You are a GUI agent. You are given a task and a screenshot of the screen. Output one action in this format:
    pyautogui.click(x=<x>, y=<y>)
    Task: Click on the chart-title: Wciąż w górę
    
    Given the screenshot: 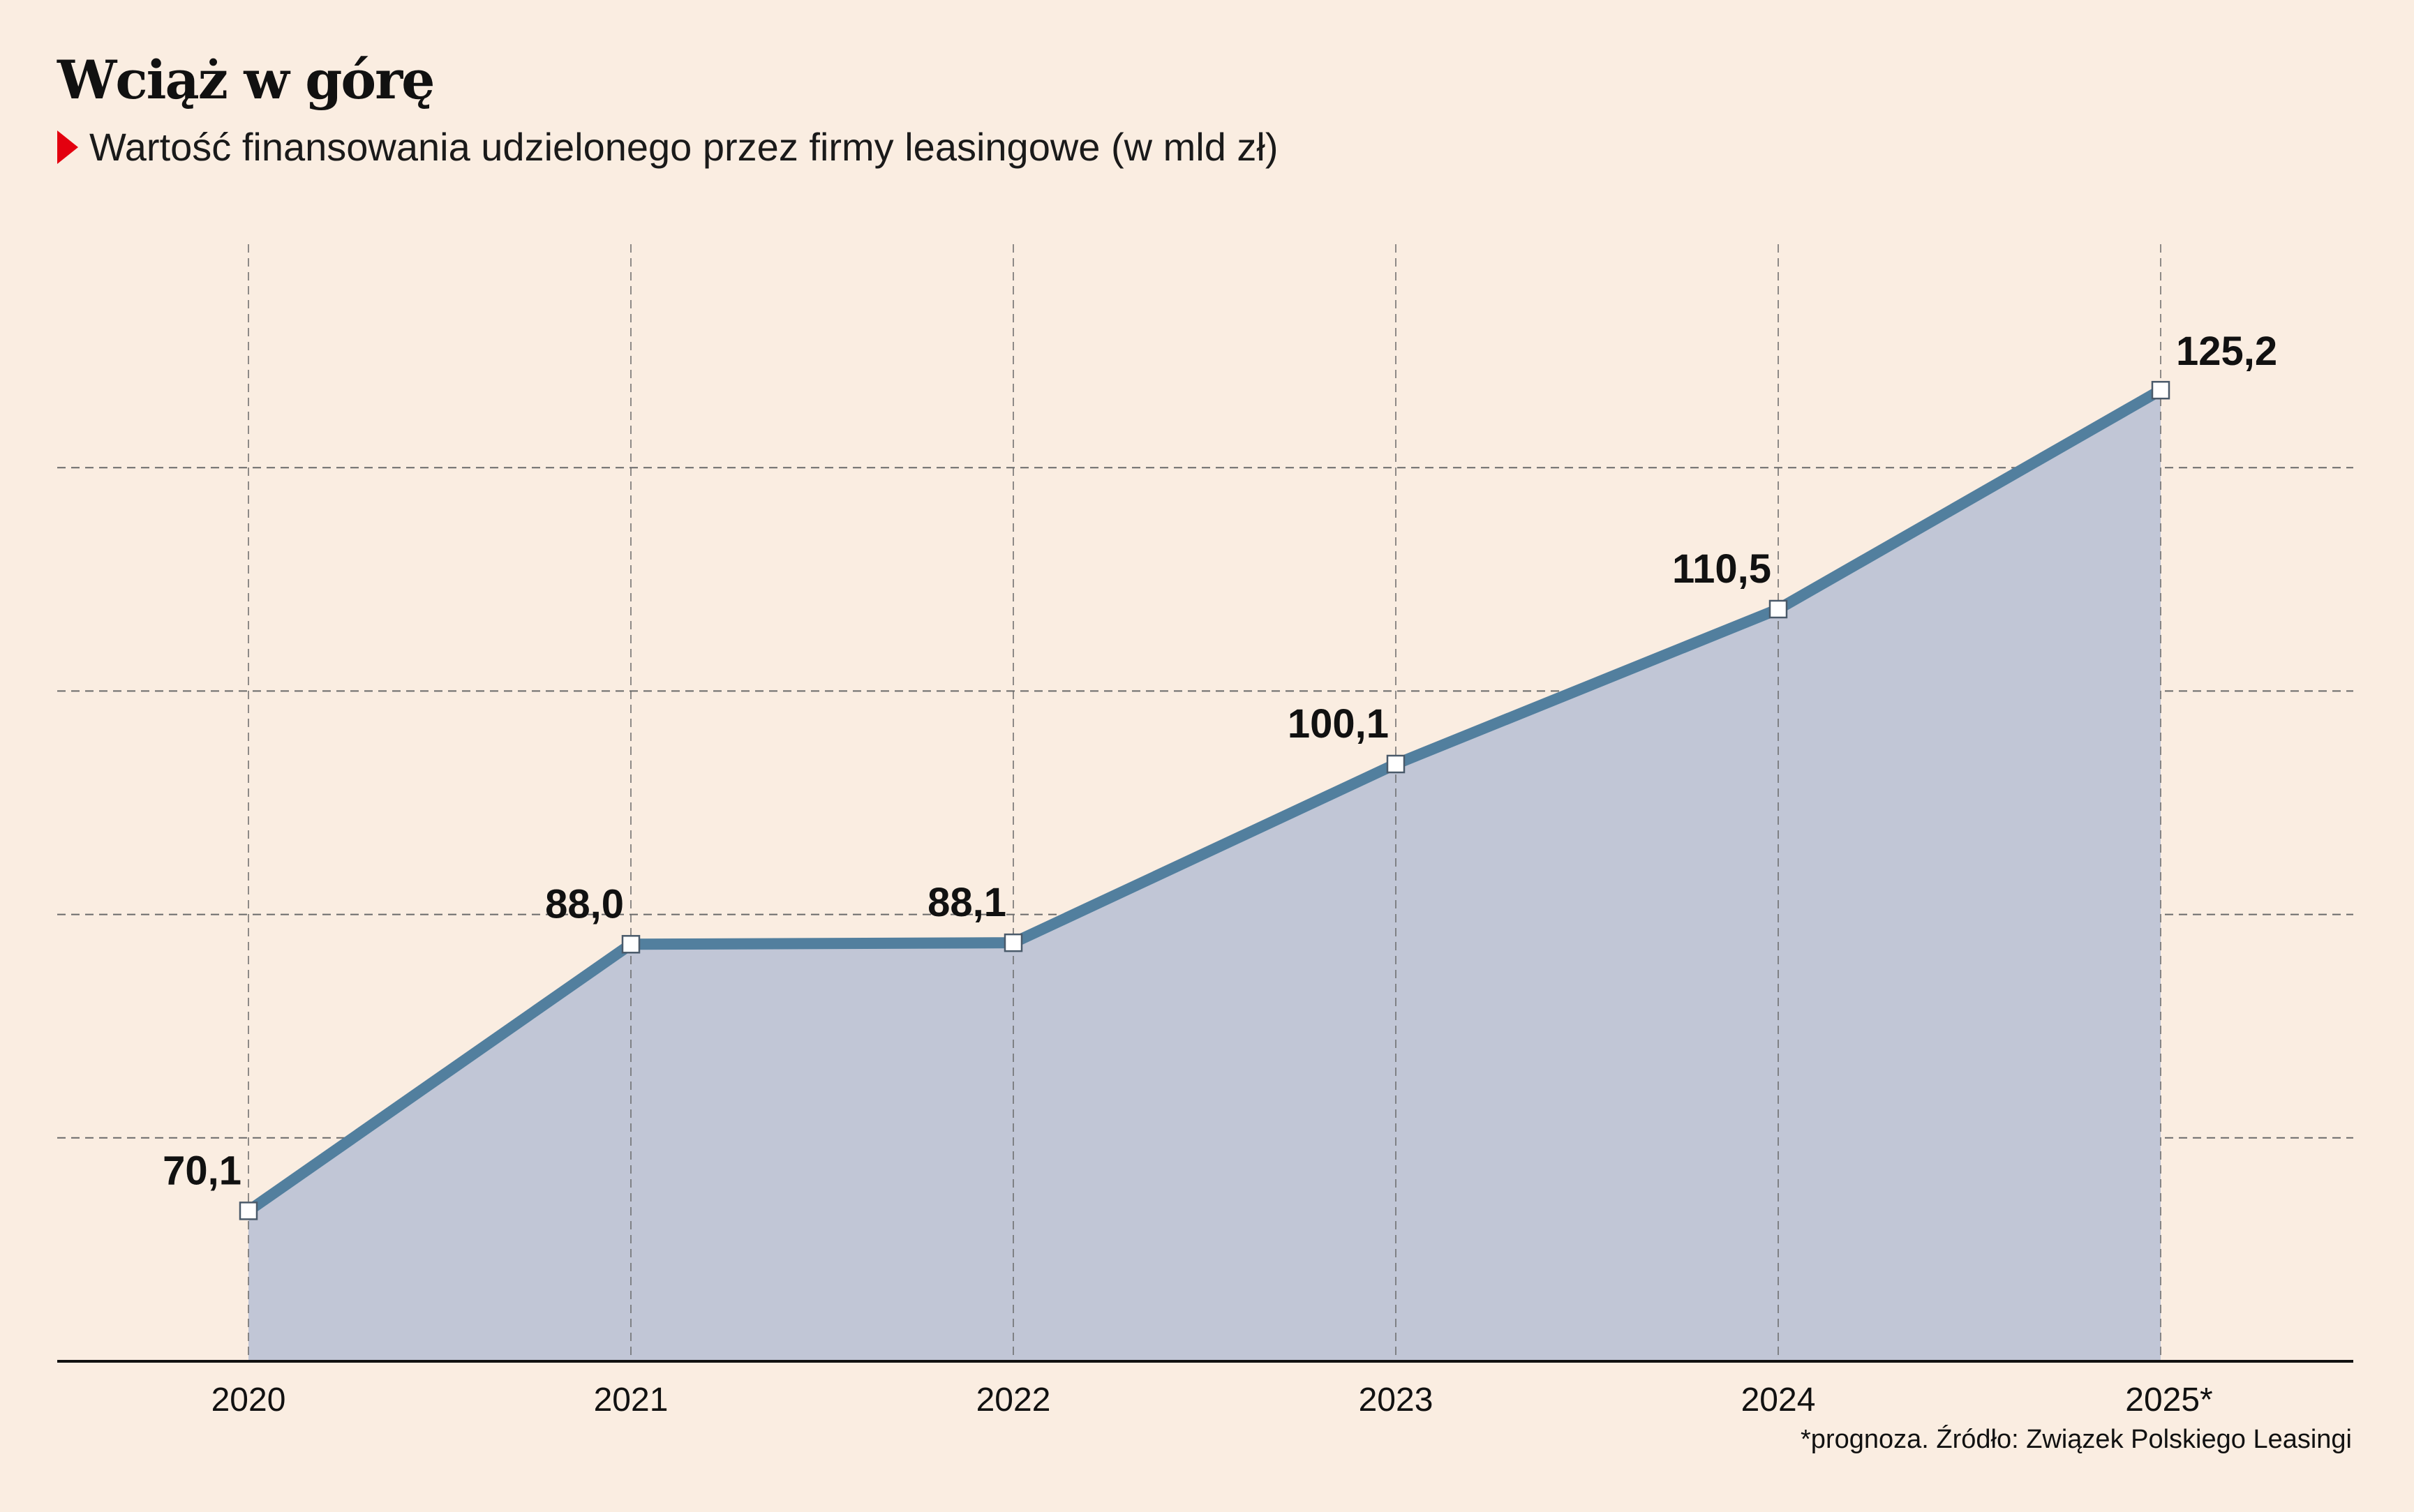 What is the action you would take?
    pyautogui.click(x=246, y=80)
    